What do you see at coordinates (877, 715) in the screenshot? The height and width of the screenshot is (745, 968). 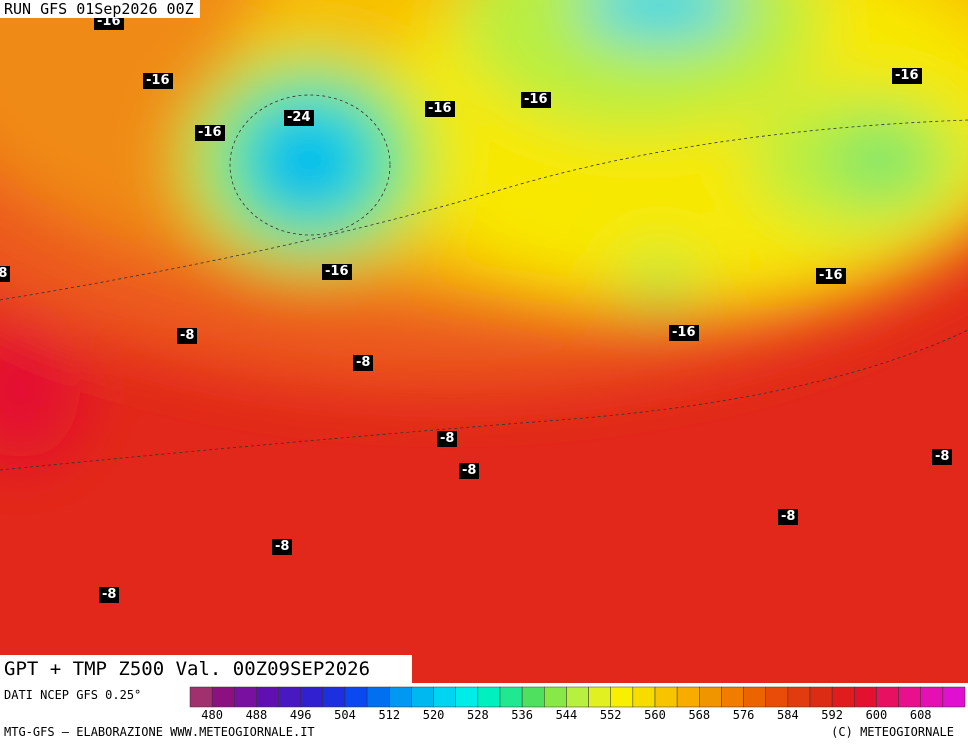 I see `colorbar-label: 600` at bounding box center [877, 715].